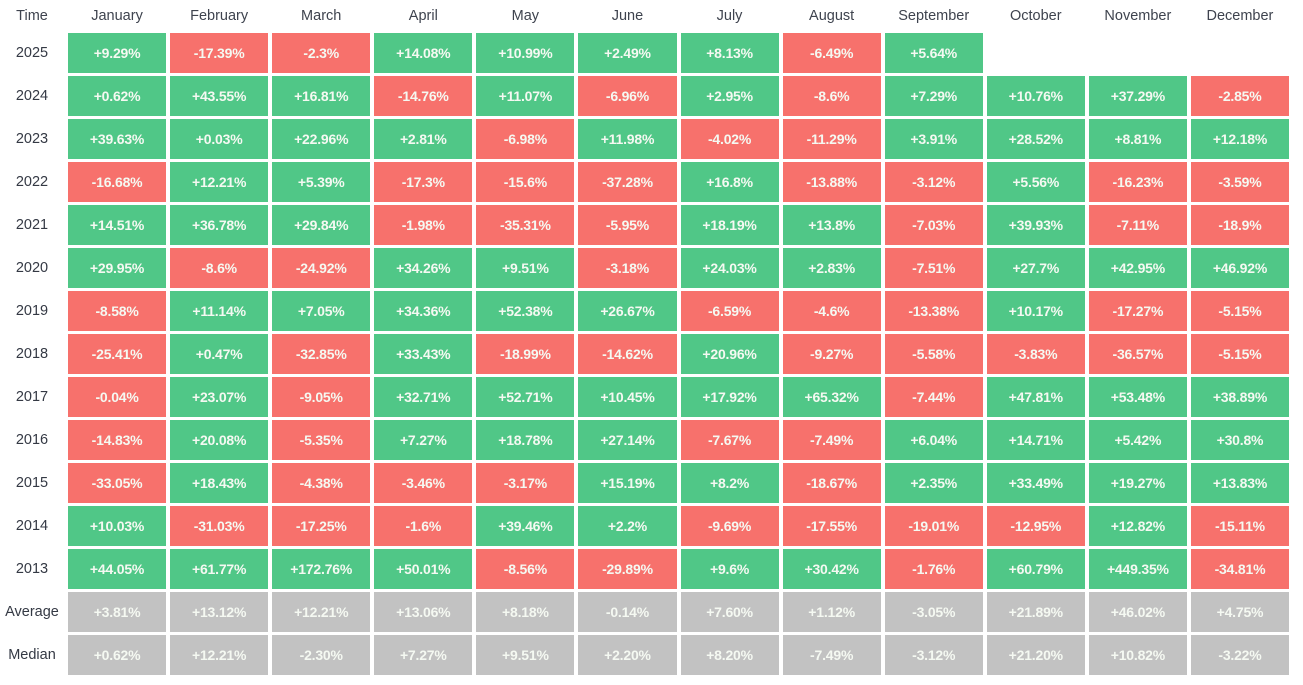  Describe the element at coordinates (32, 440) in the screenshot. I see `row-label: 2016` at that location.